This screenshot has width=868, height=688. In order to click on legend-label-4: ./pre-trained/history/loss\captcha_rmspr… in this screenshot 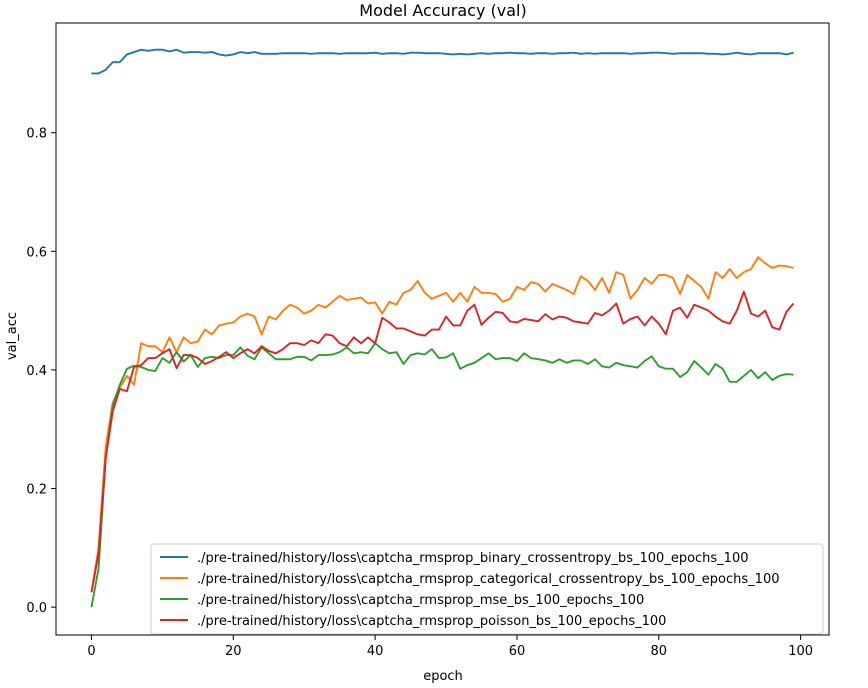, I will do `click(431, 621)`.